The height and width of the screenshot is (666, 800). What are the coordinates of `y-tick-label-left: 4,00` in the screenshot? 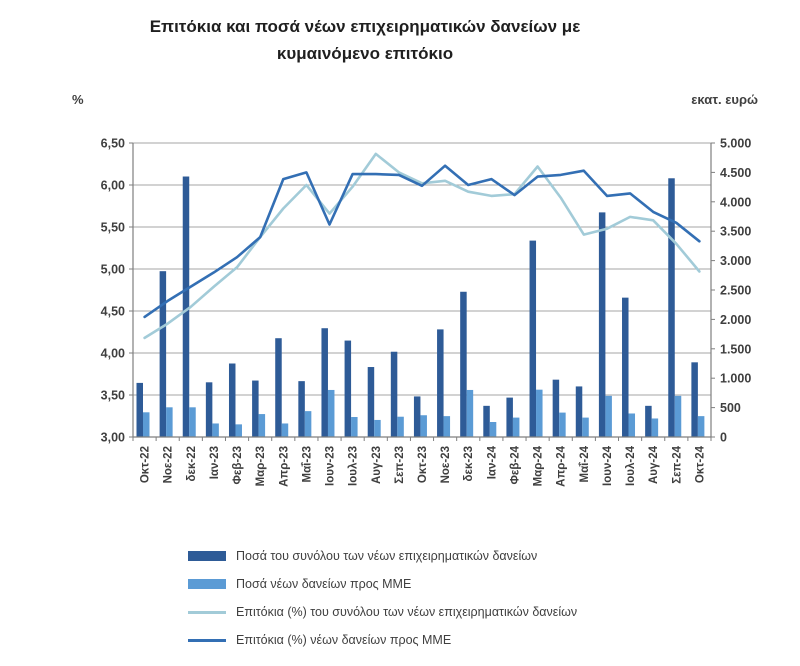 It's located at (113, 354).